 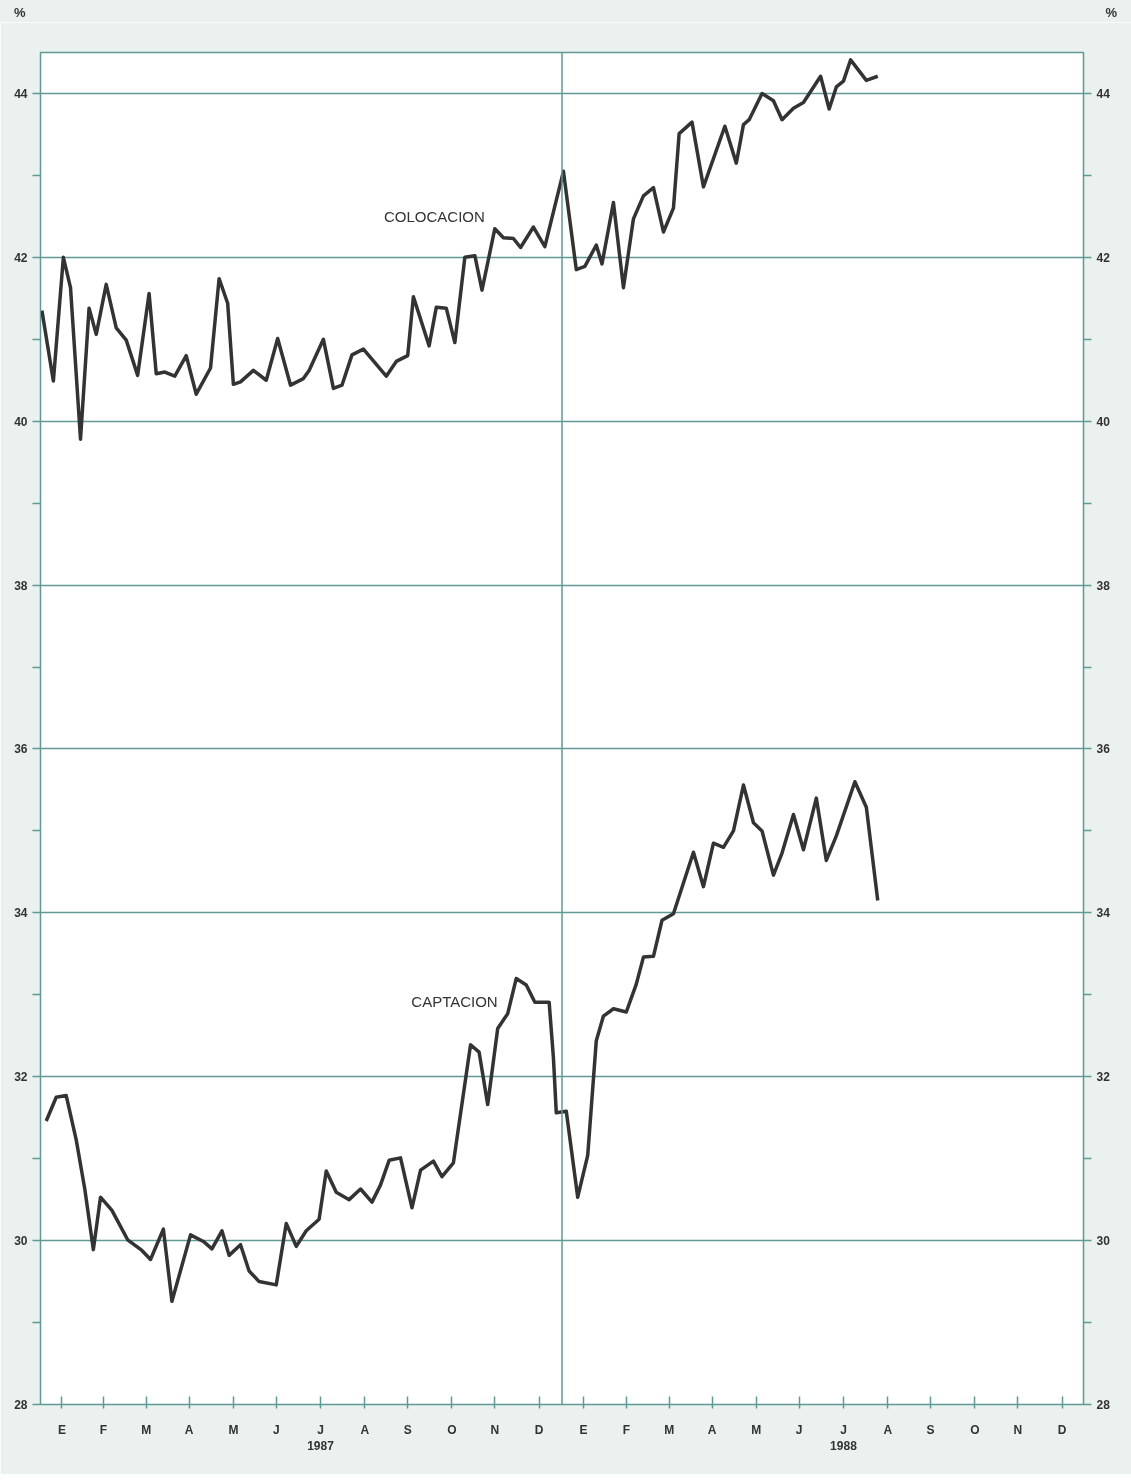 I want to click on y2-tick-label: 44, so click(x=1103, y=93).